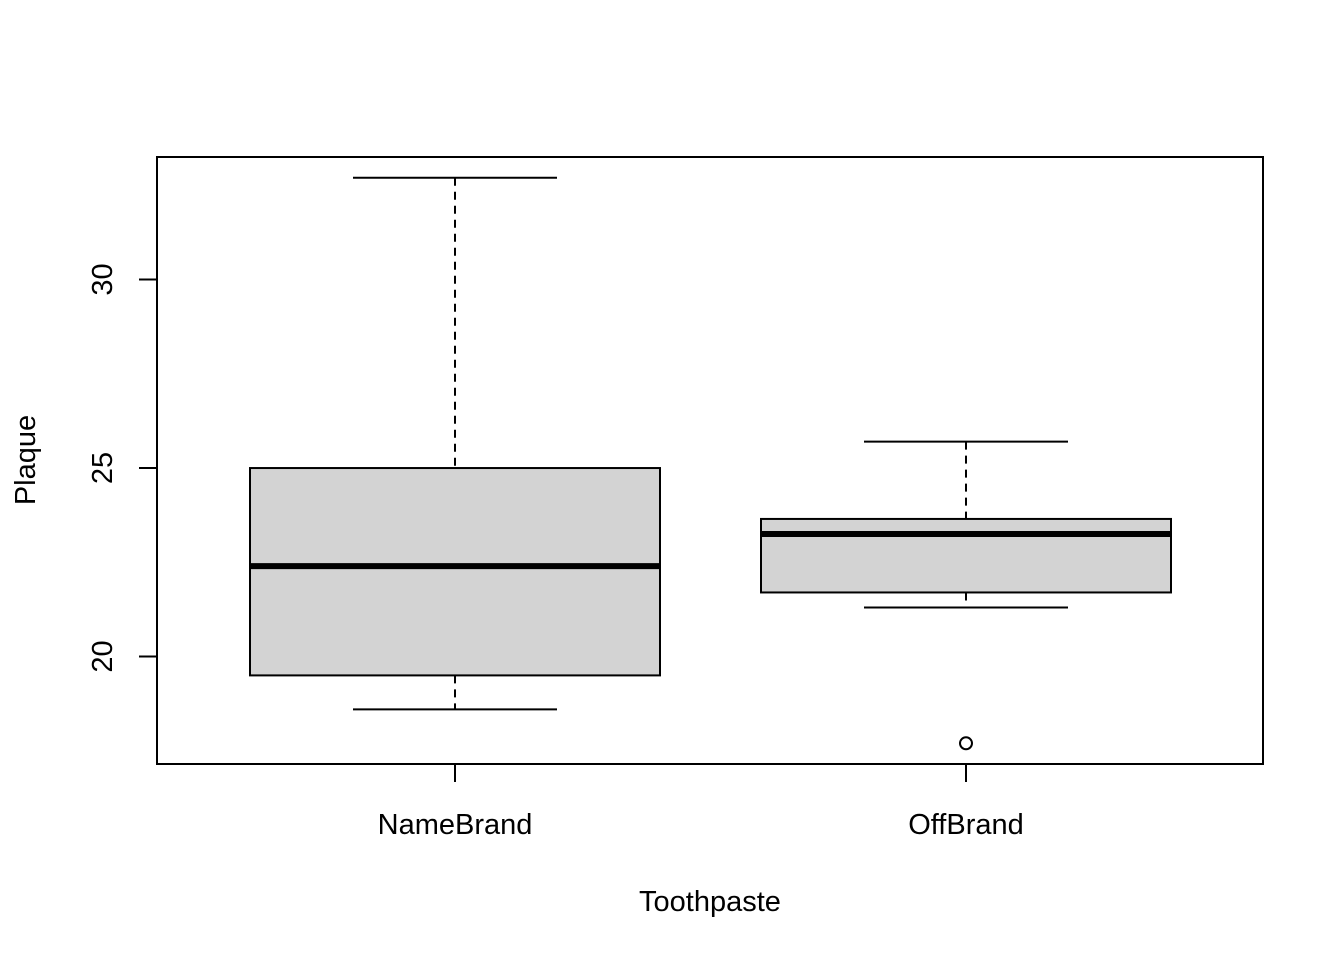 The image size is (1344, 960). What do you see at coordinates (26, 460) in the screenshot?
I see `y-axis-title: Plaque` at bounding box center [26, 460].